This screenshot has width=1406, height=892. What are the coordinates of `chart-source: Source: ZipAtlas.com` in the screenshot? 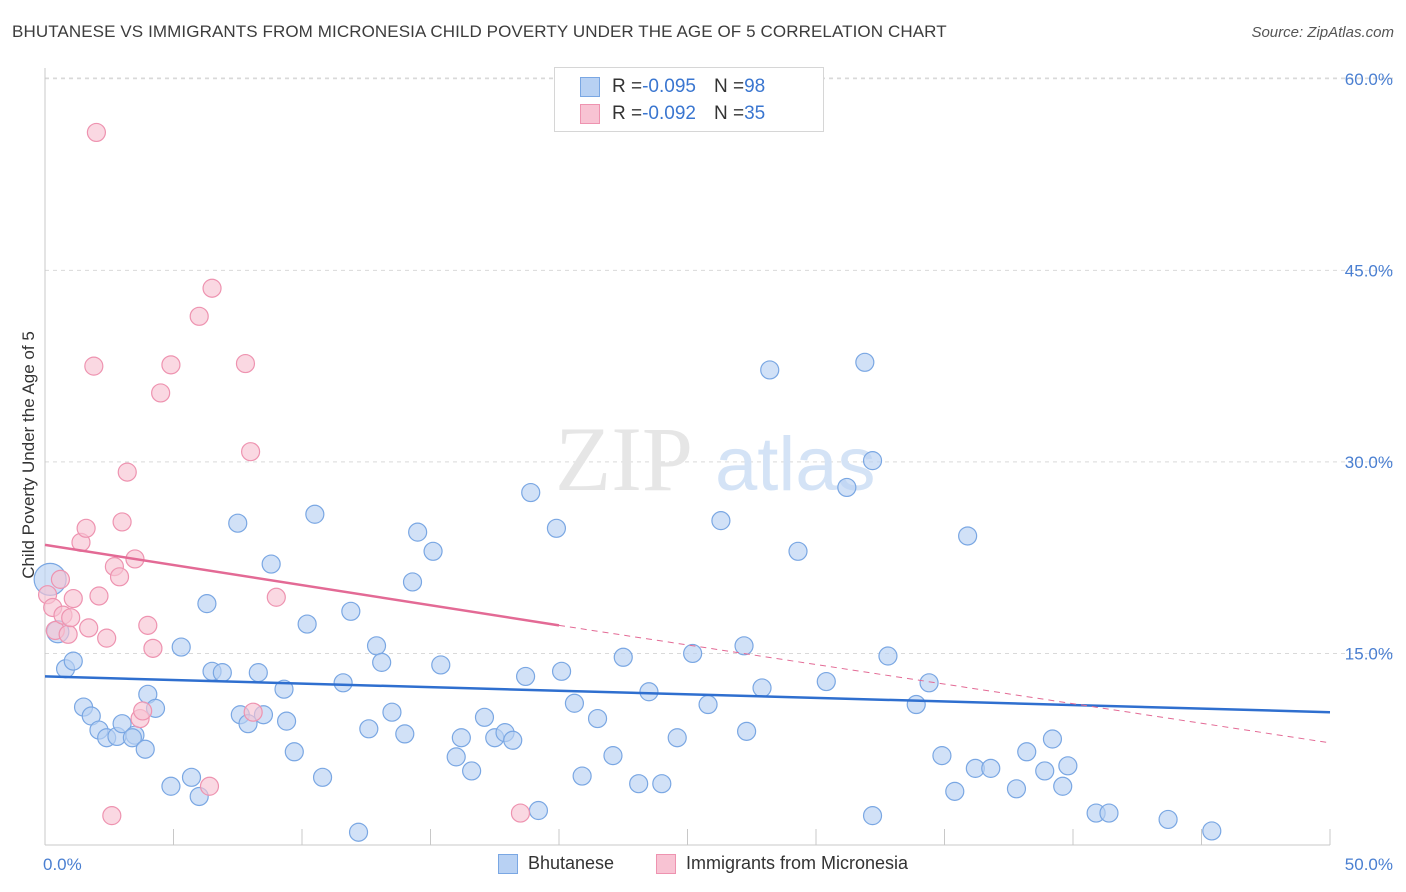 It's located at (1322, 32).